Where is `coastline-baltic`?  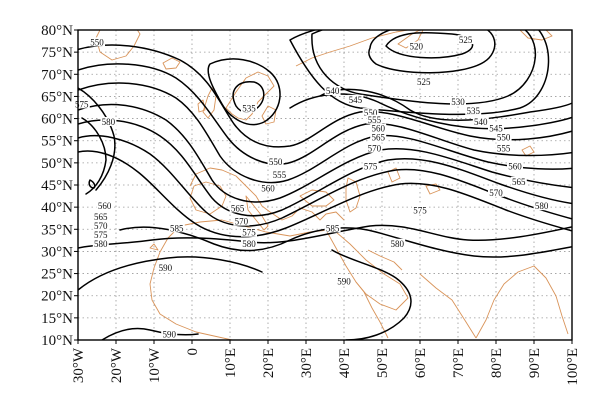
coastline-baltic is located at coordinates (269, 115).